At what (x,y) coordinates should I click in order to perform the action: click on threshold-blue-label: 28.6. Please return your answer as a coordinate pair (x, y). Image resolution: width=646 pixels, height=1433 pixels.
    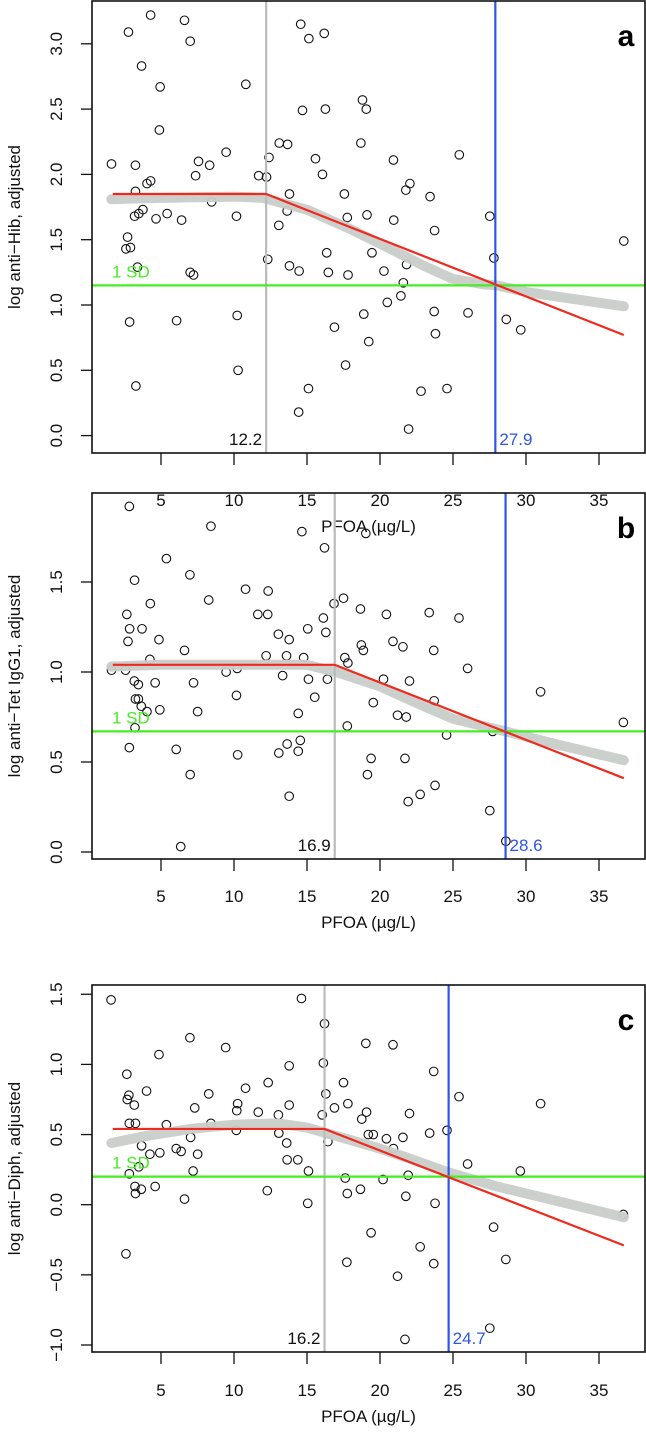
    Looking at the image, I should click on (526, 845).